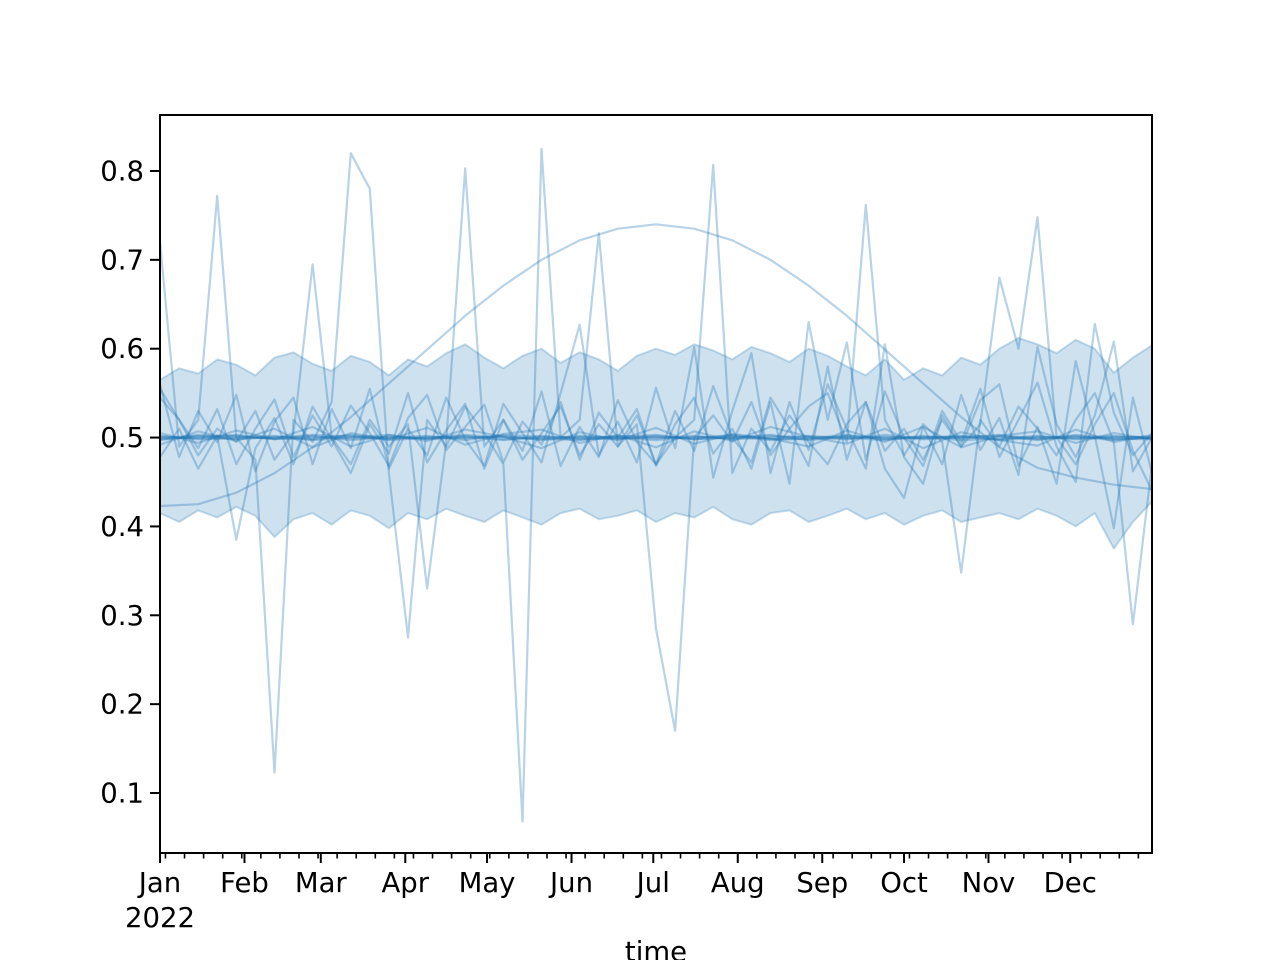 The height and width of the screenshot is (960, 1280). What do you see at coordinates (652, 883) in the screenshot?
I see `x-tick-label: Jul` at bounding box center [652, 883].